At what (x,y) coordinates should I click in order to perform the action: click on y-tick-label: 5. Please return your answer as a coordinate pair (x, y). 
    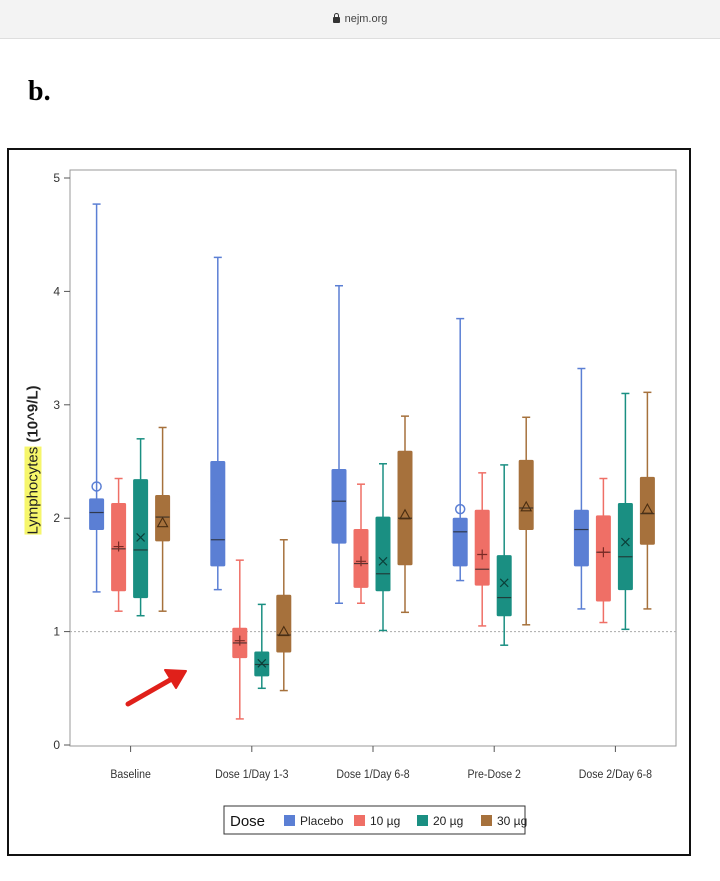
    Looking at the image, I should click on (56, 178).